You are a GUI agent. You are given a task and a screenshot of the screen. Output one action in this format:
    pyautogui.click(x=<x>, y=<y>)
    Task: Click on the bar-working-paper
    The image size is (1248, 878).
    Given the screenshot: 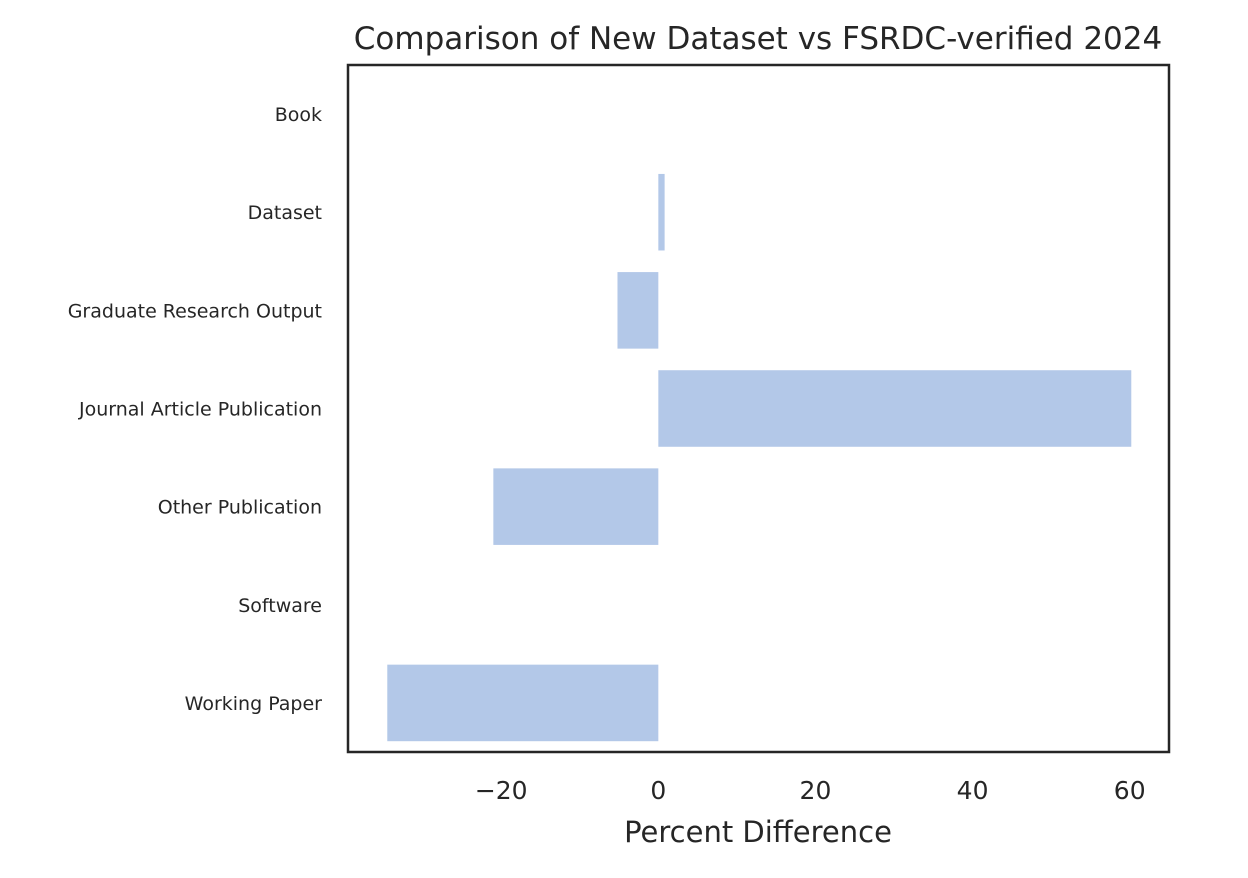 What is the action you would take?
    pyautogui.click(x=523, y=703)
    